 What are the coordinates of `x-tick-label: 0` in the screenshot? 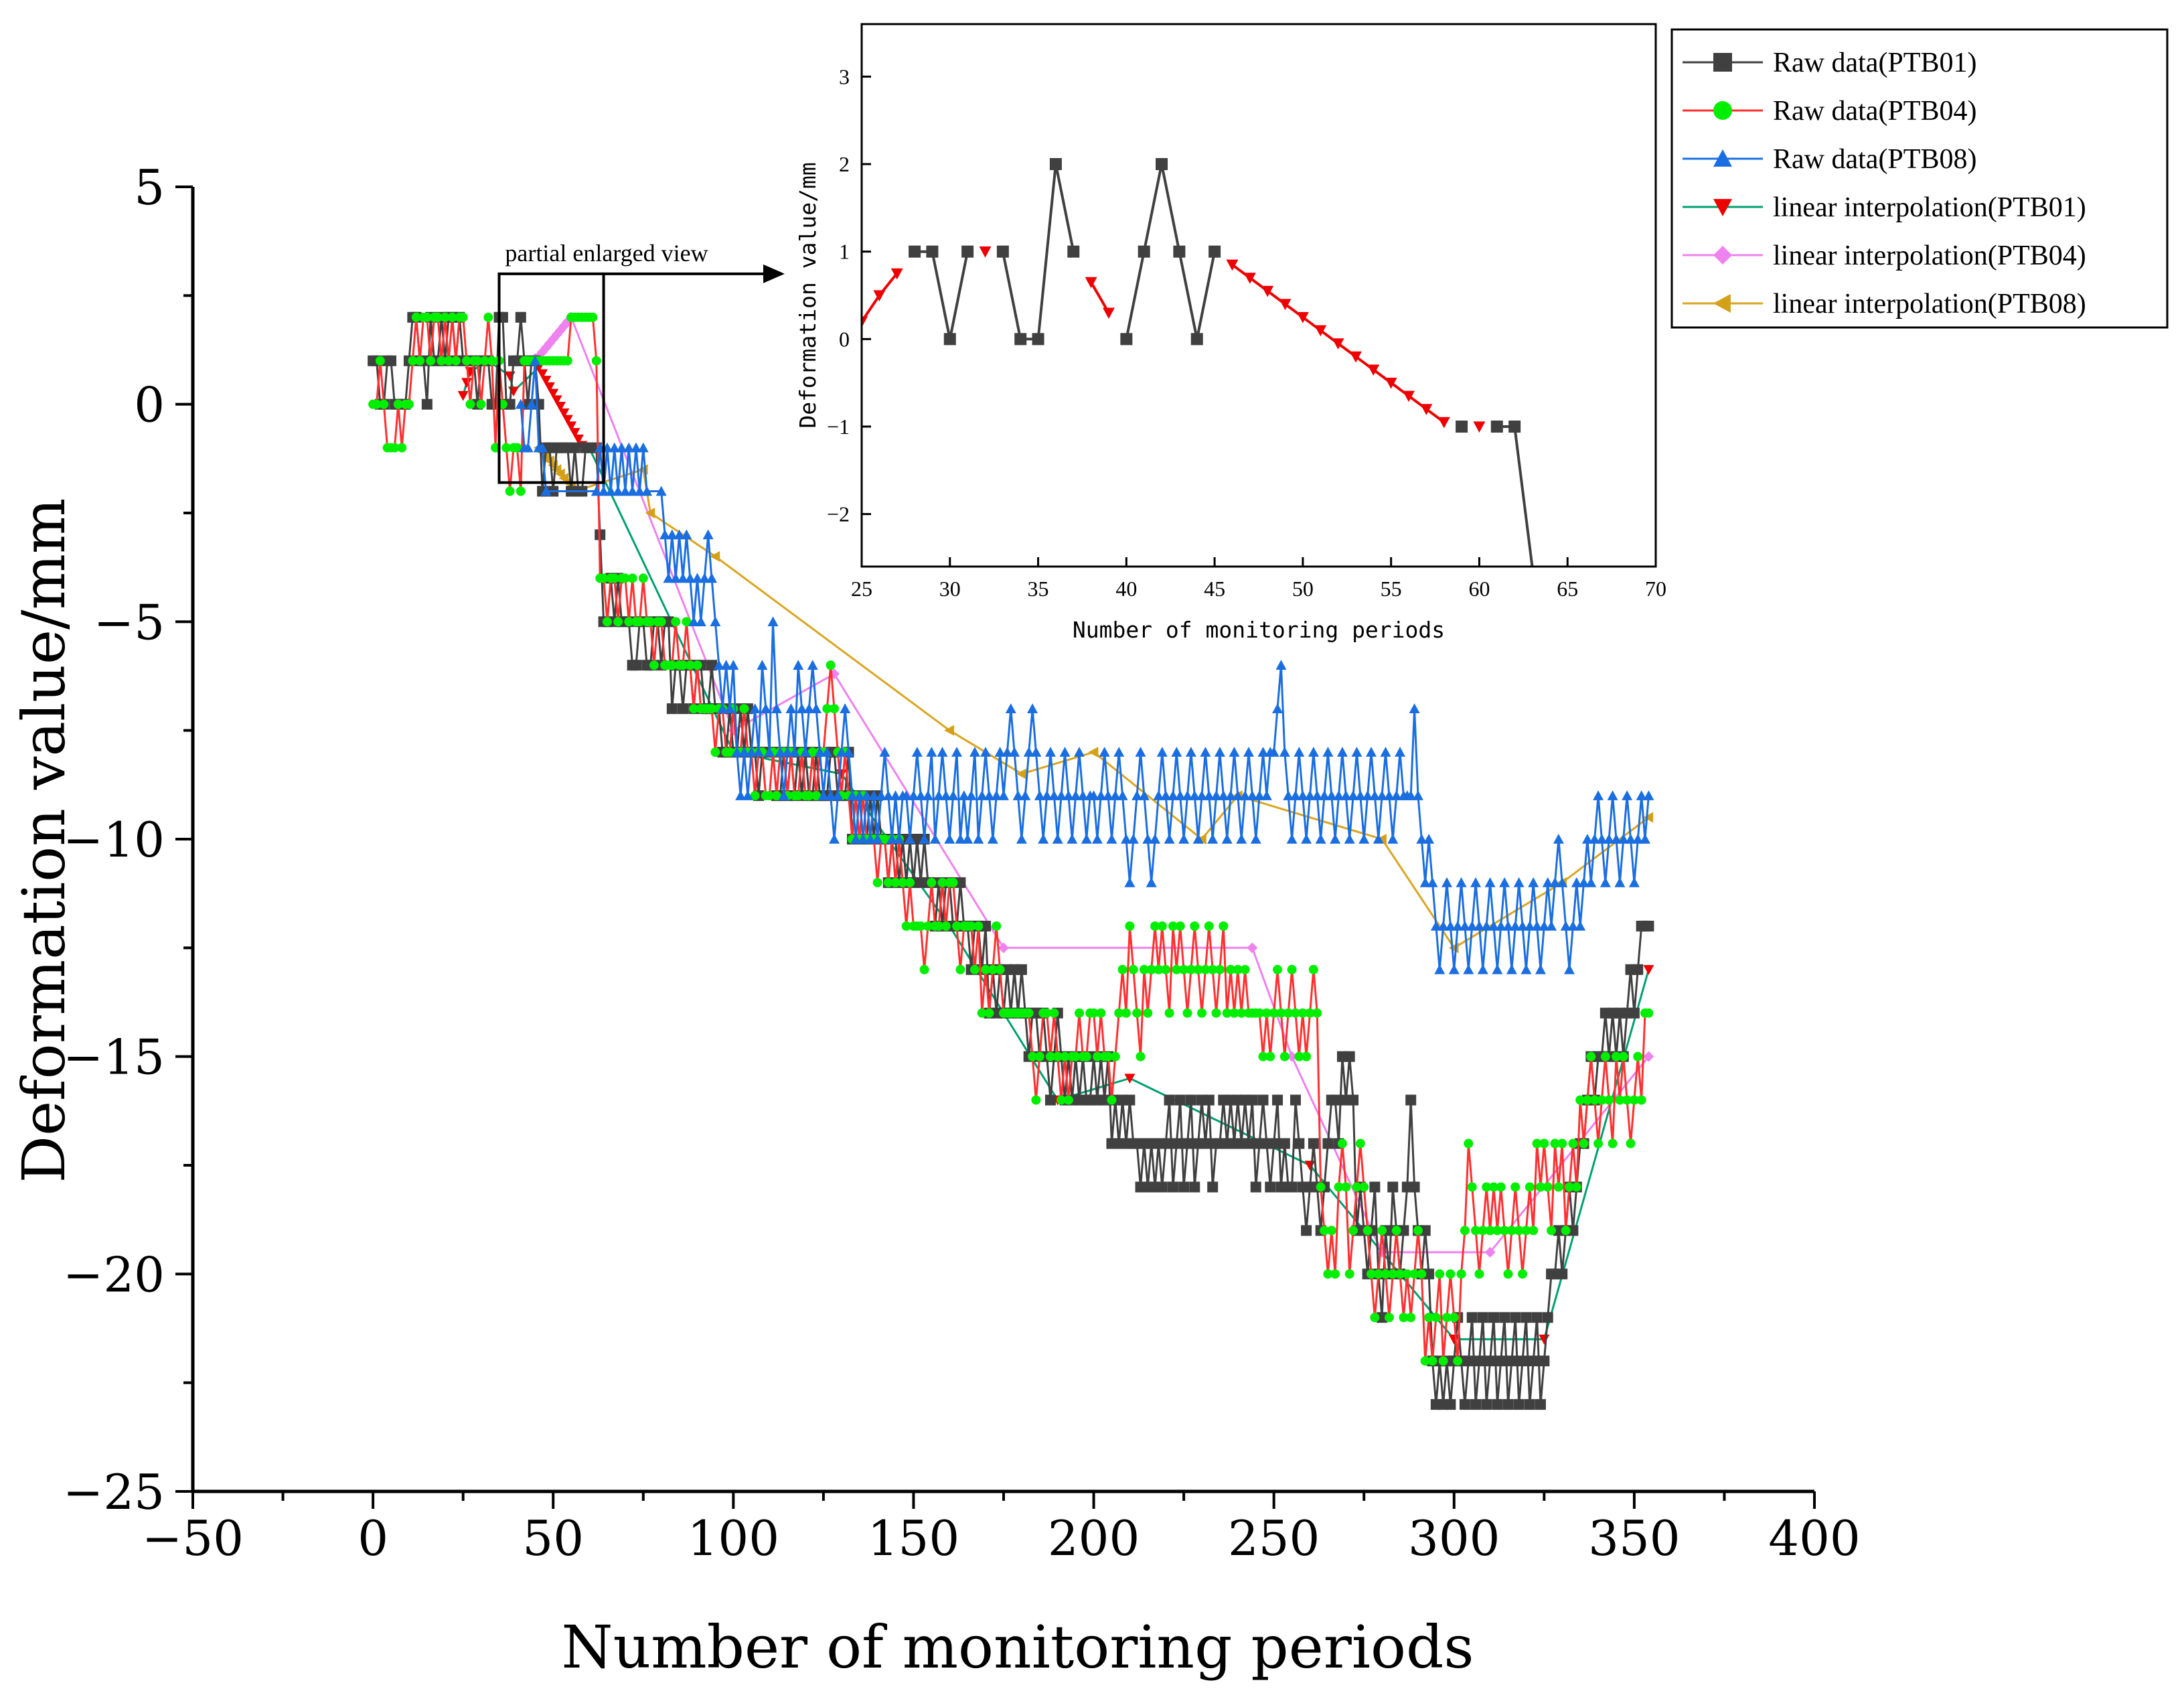 It's located at (373, 1538).